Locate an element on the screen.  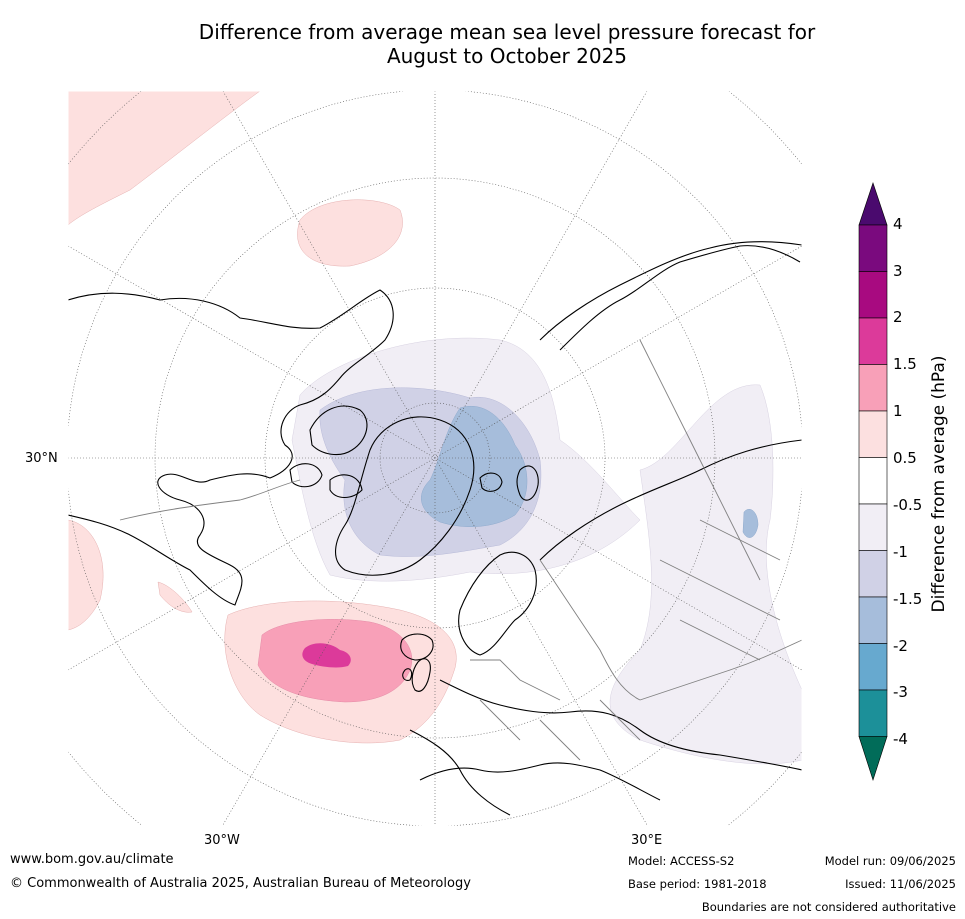
colorbar-title: Difference from average (hPa) is located at coordinates (939, 484).